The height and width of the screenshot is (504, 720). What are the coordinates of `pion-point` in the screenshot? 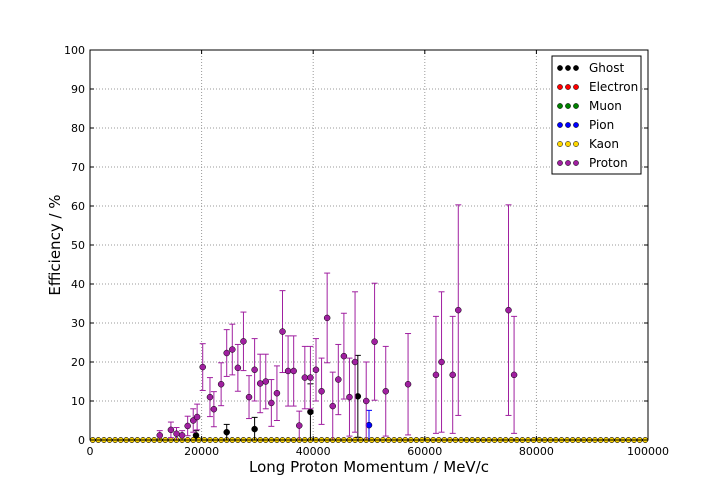 It's located at (369, 425).